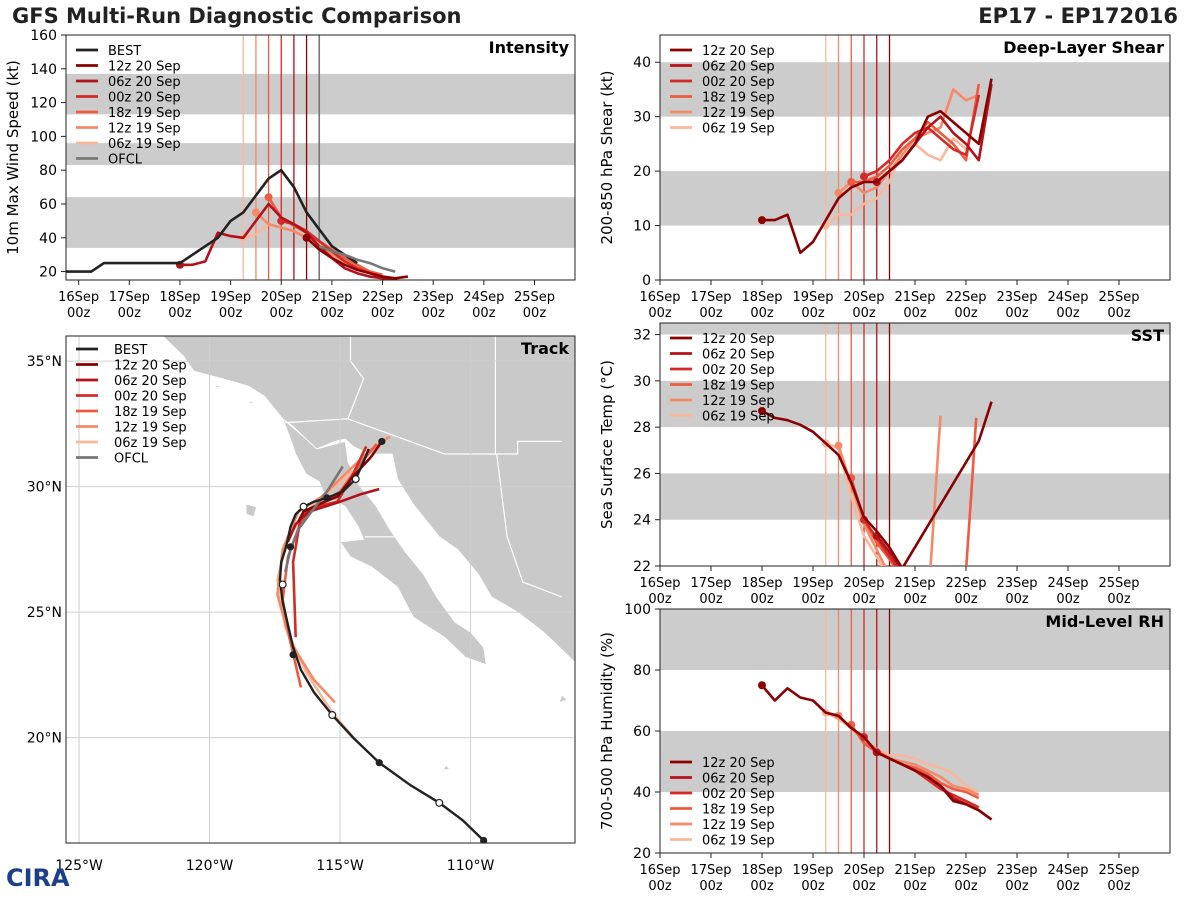 The height and width of the screenshot is (900, 1200). I want to click on intensity-band, so click(320, 154).